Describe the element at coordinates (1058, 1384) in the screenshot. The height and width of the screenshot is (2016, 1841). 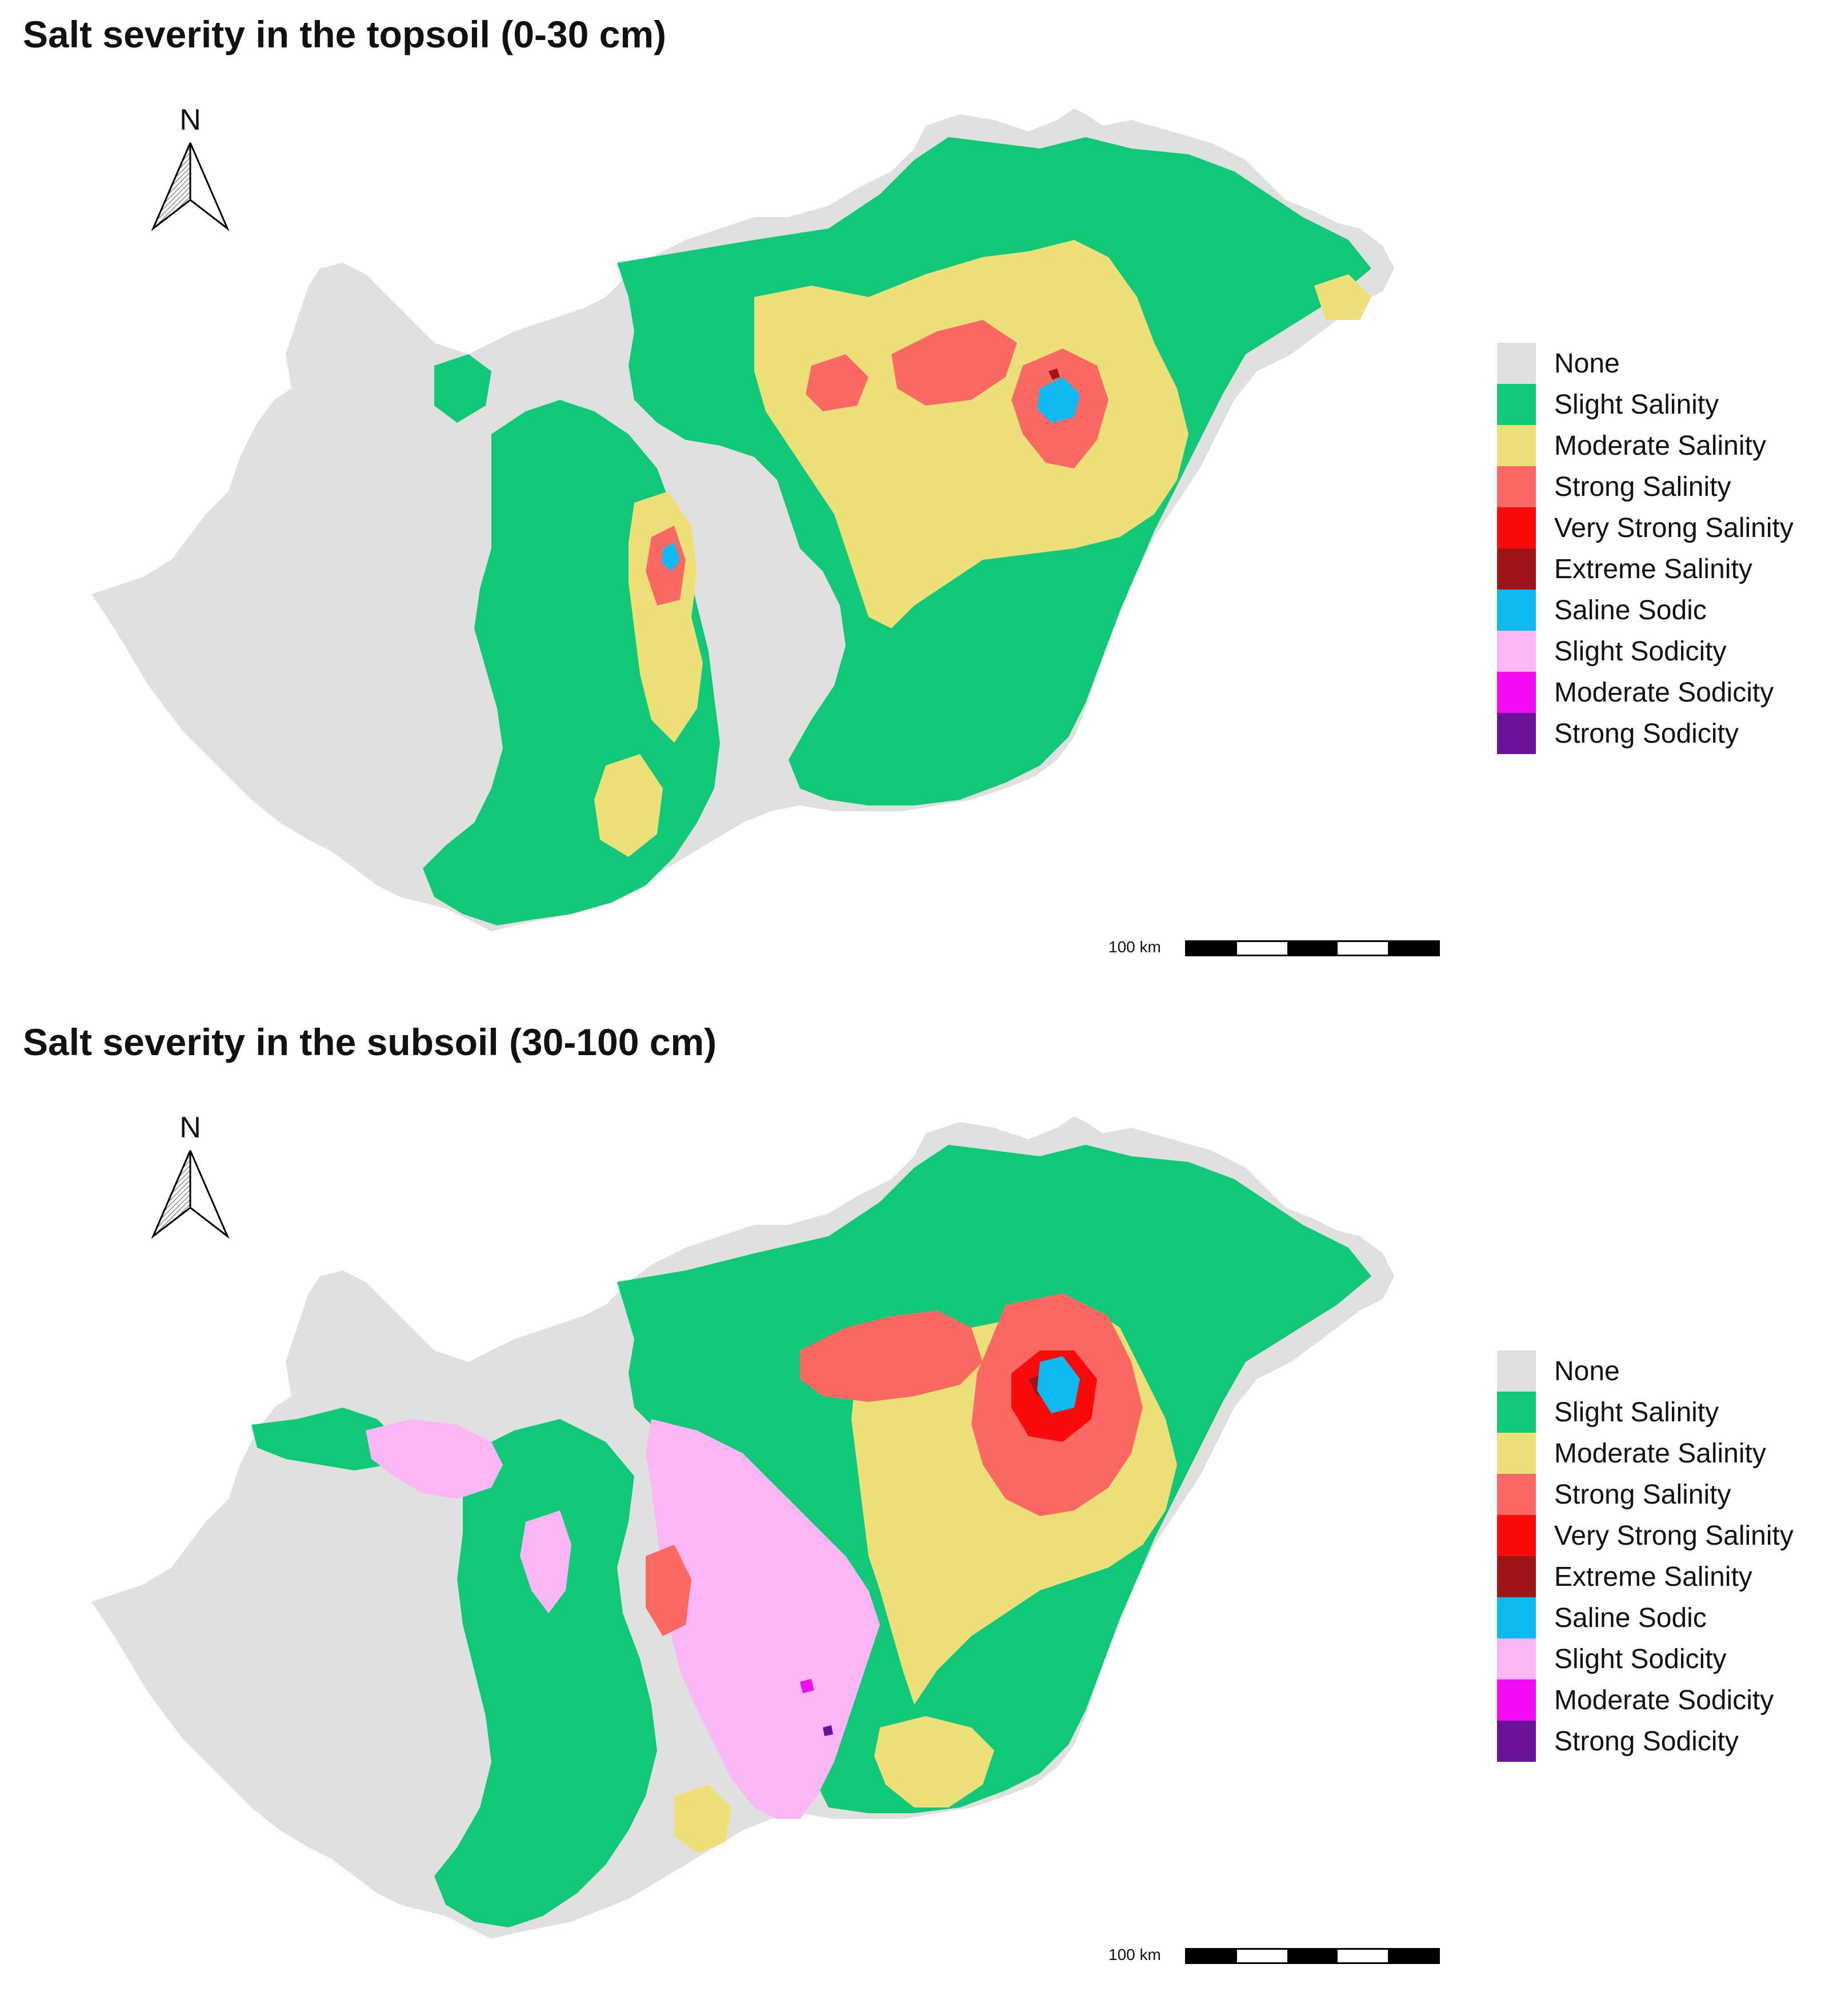
I see `region-saline-sodic` at that location.